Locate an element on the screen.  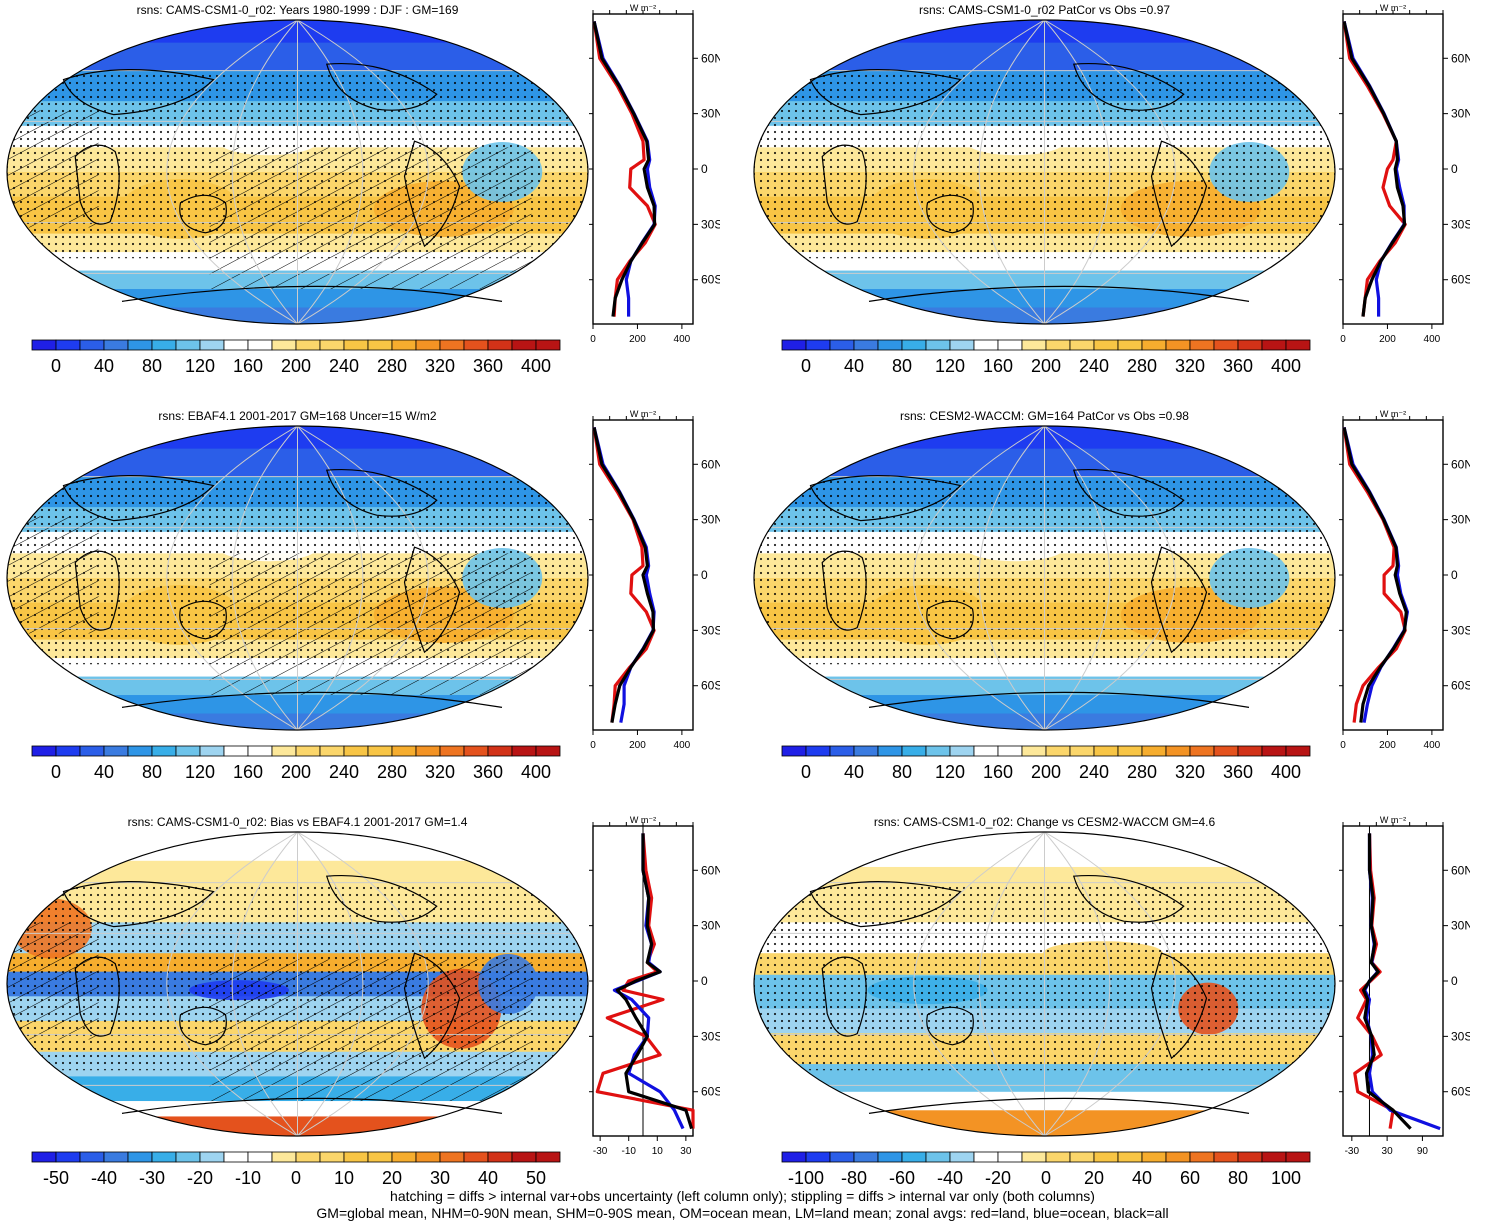
panel-6-zonal-profile: W m⁻² 60N 30N 0 30S 60S -30 30 90 is located at coordinates (1404, 986).